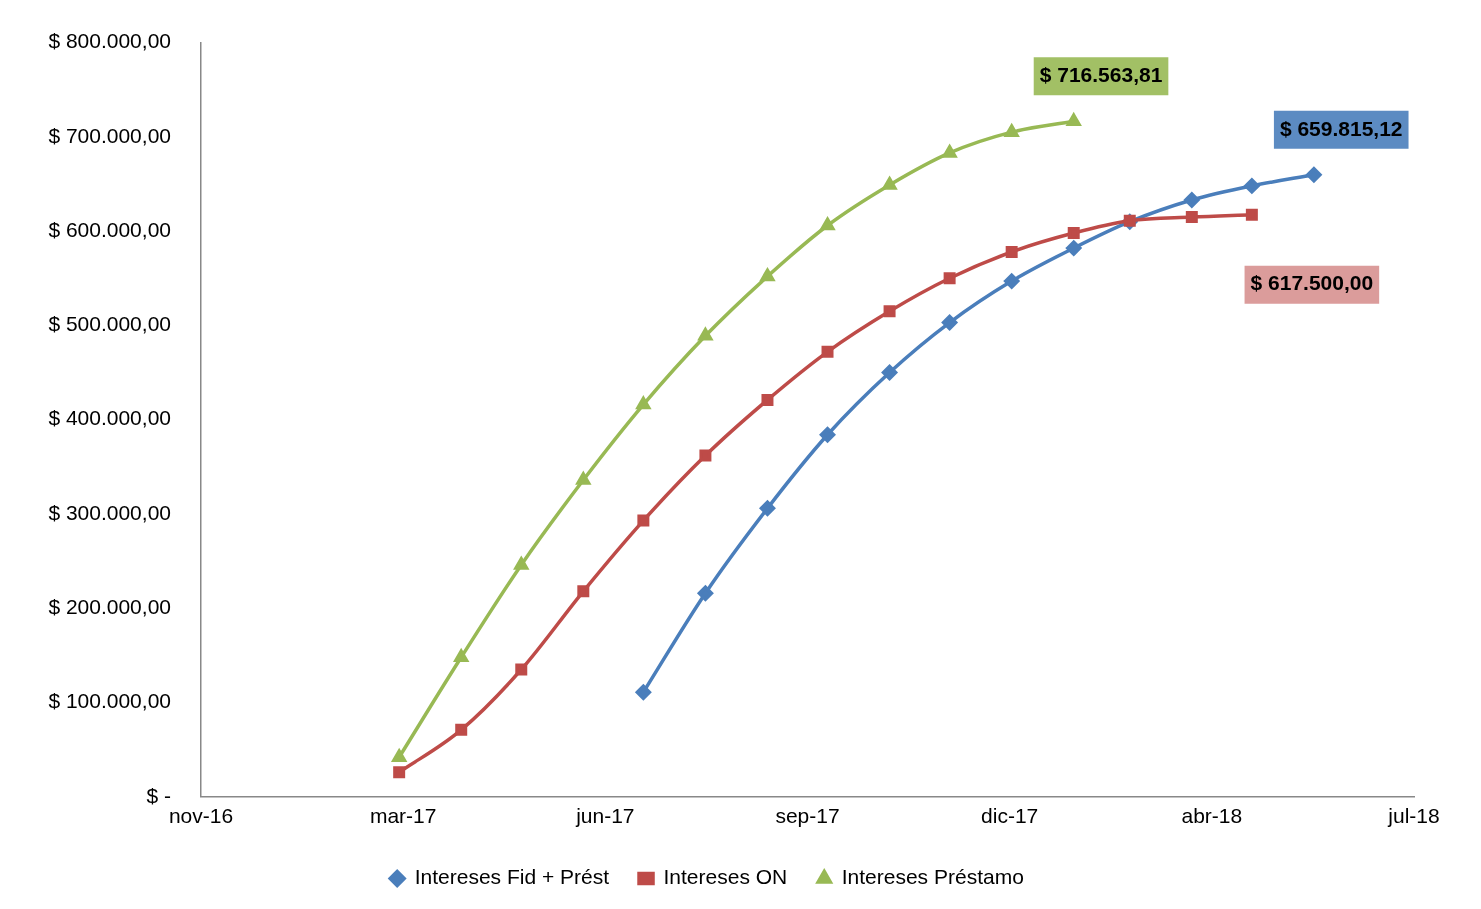 This screenshot has width=1481, height=909. Describe the element at coordinates (1413, 816) in the screenshot. I see `x-tick-label: jul-18` at that location.